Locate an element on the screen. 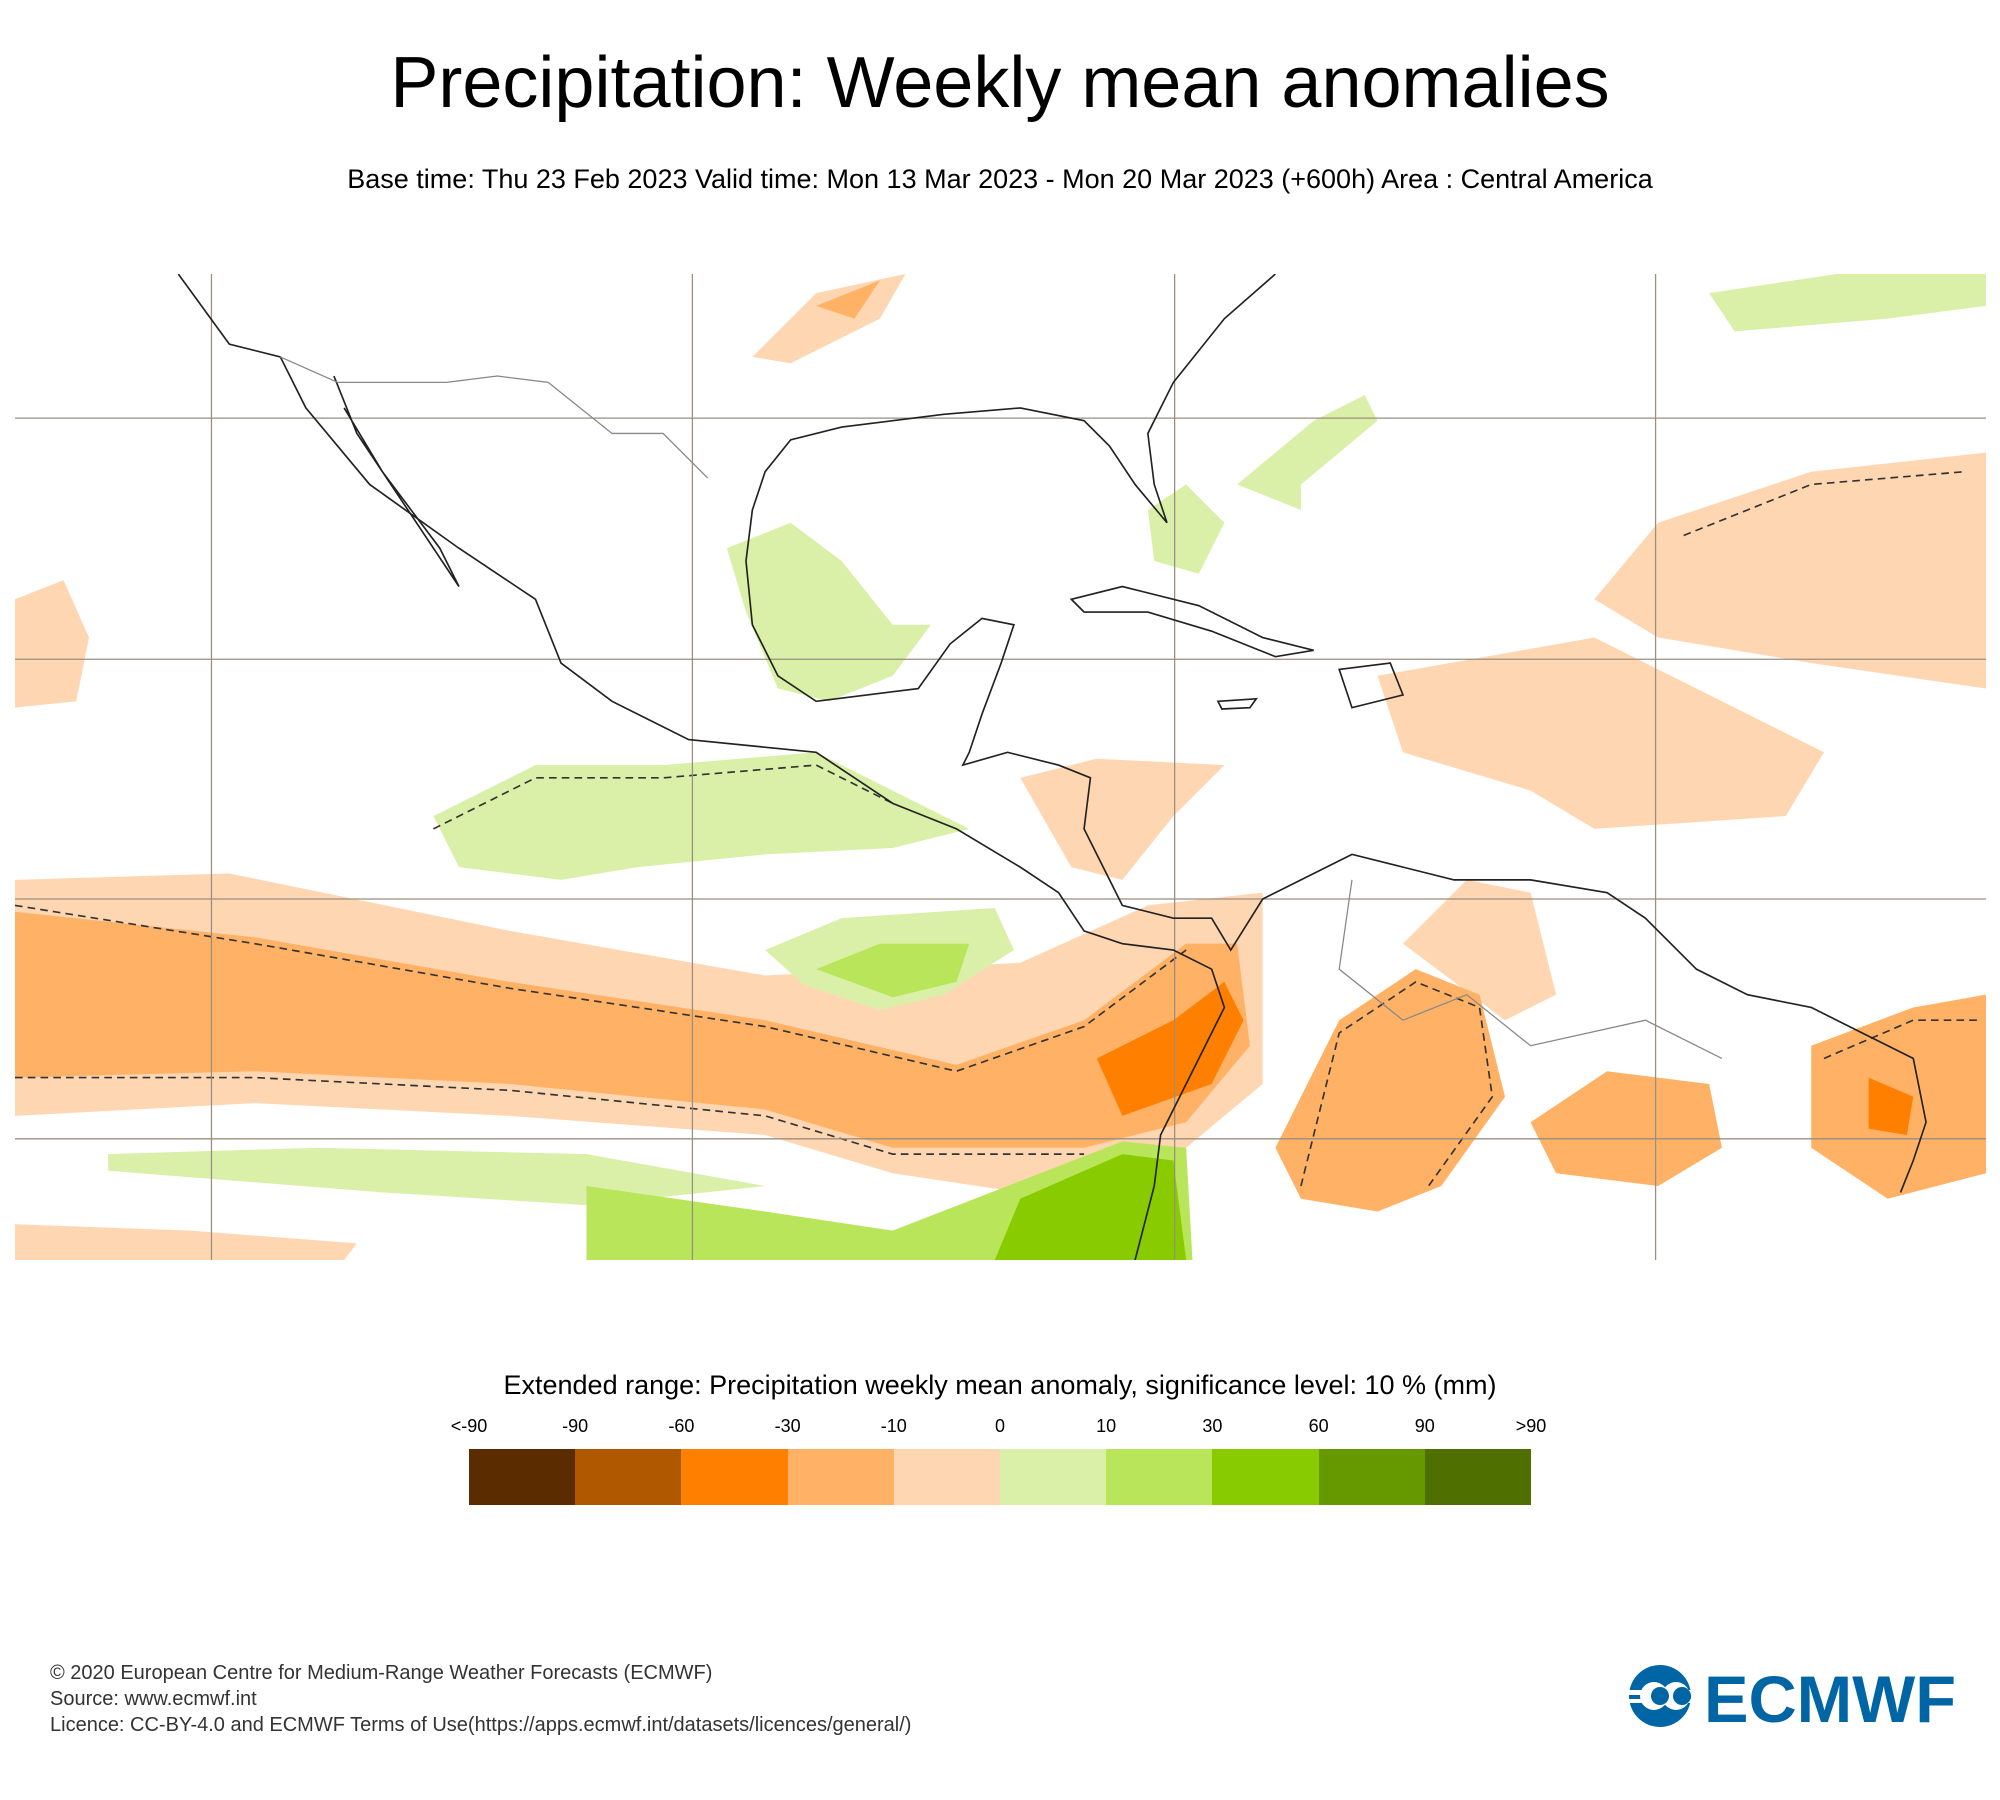 The width and height of the screenshot is (2000, 1800). legend-tick: -90 is located at coordinates (575, 1426).